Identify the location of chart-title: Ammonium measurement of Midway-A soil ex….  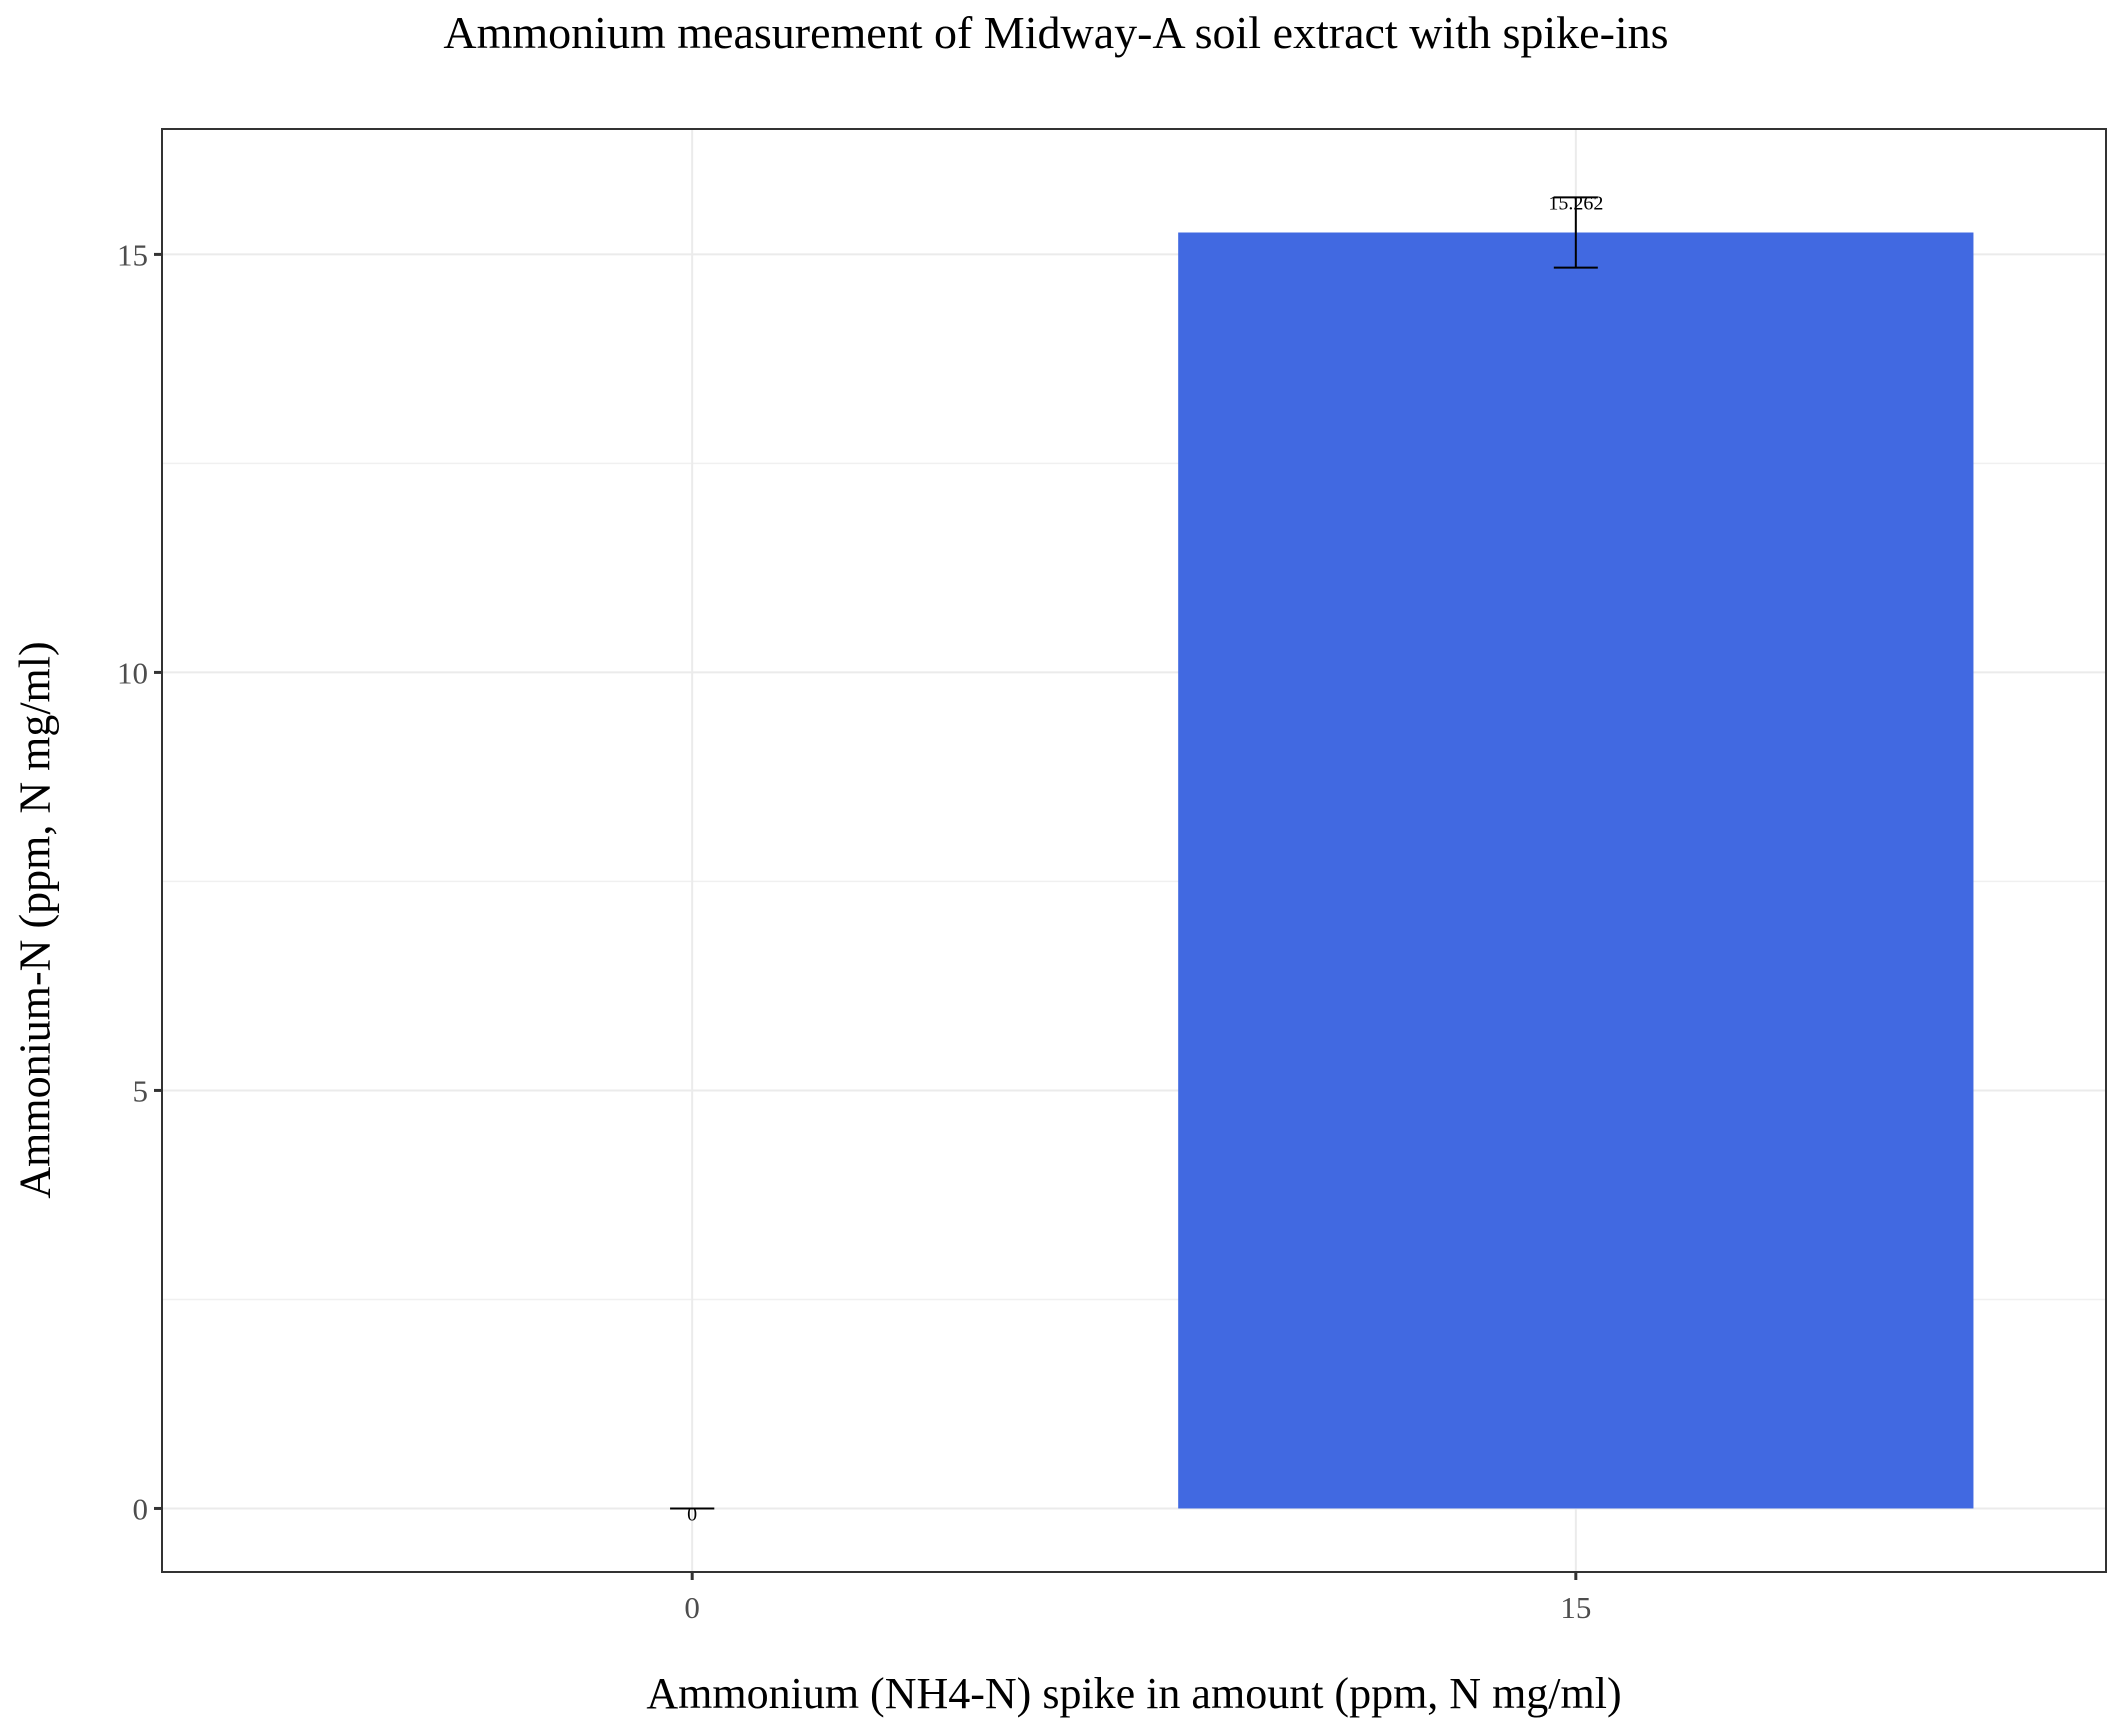
(1056, 32).